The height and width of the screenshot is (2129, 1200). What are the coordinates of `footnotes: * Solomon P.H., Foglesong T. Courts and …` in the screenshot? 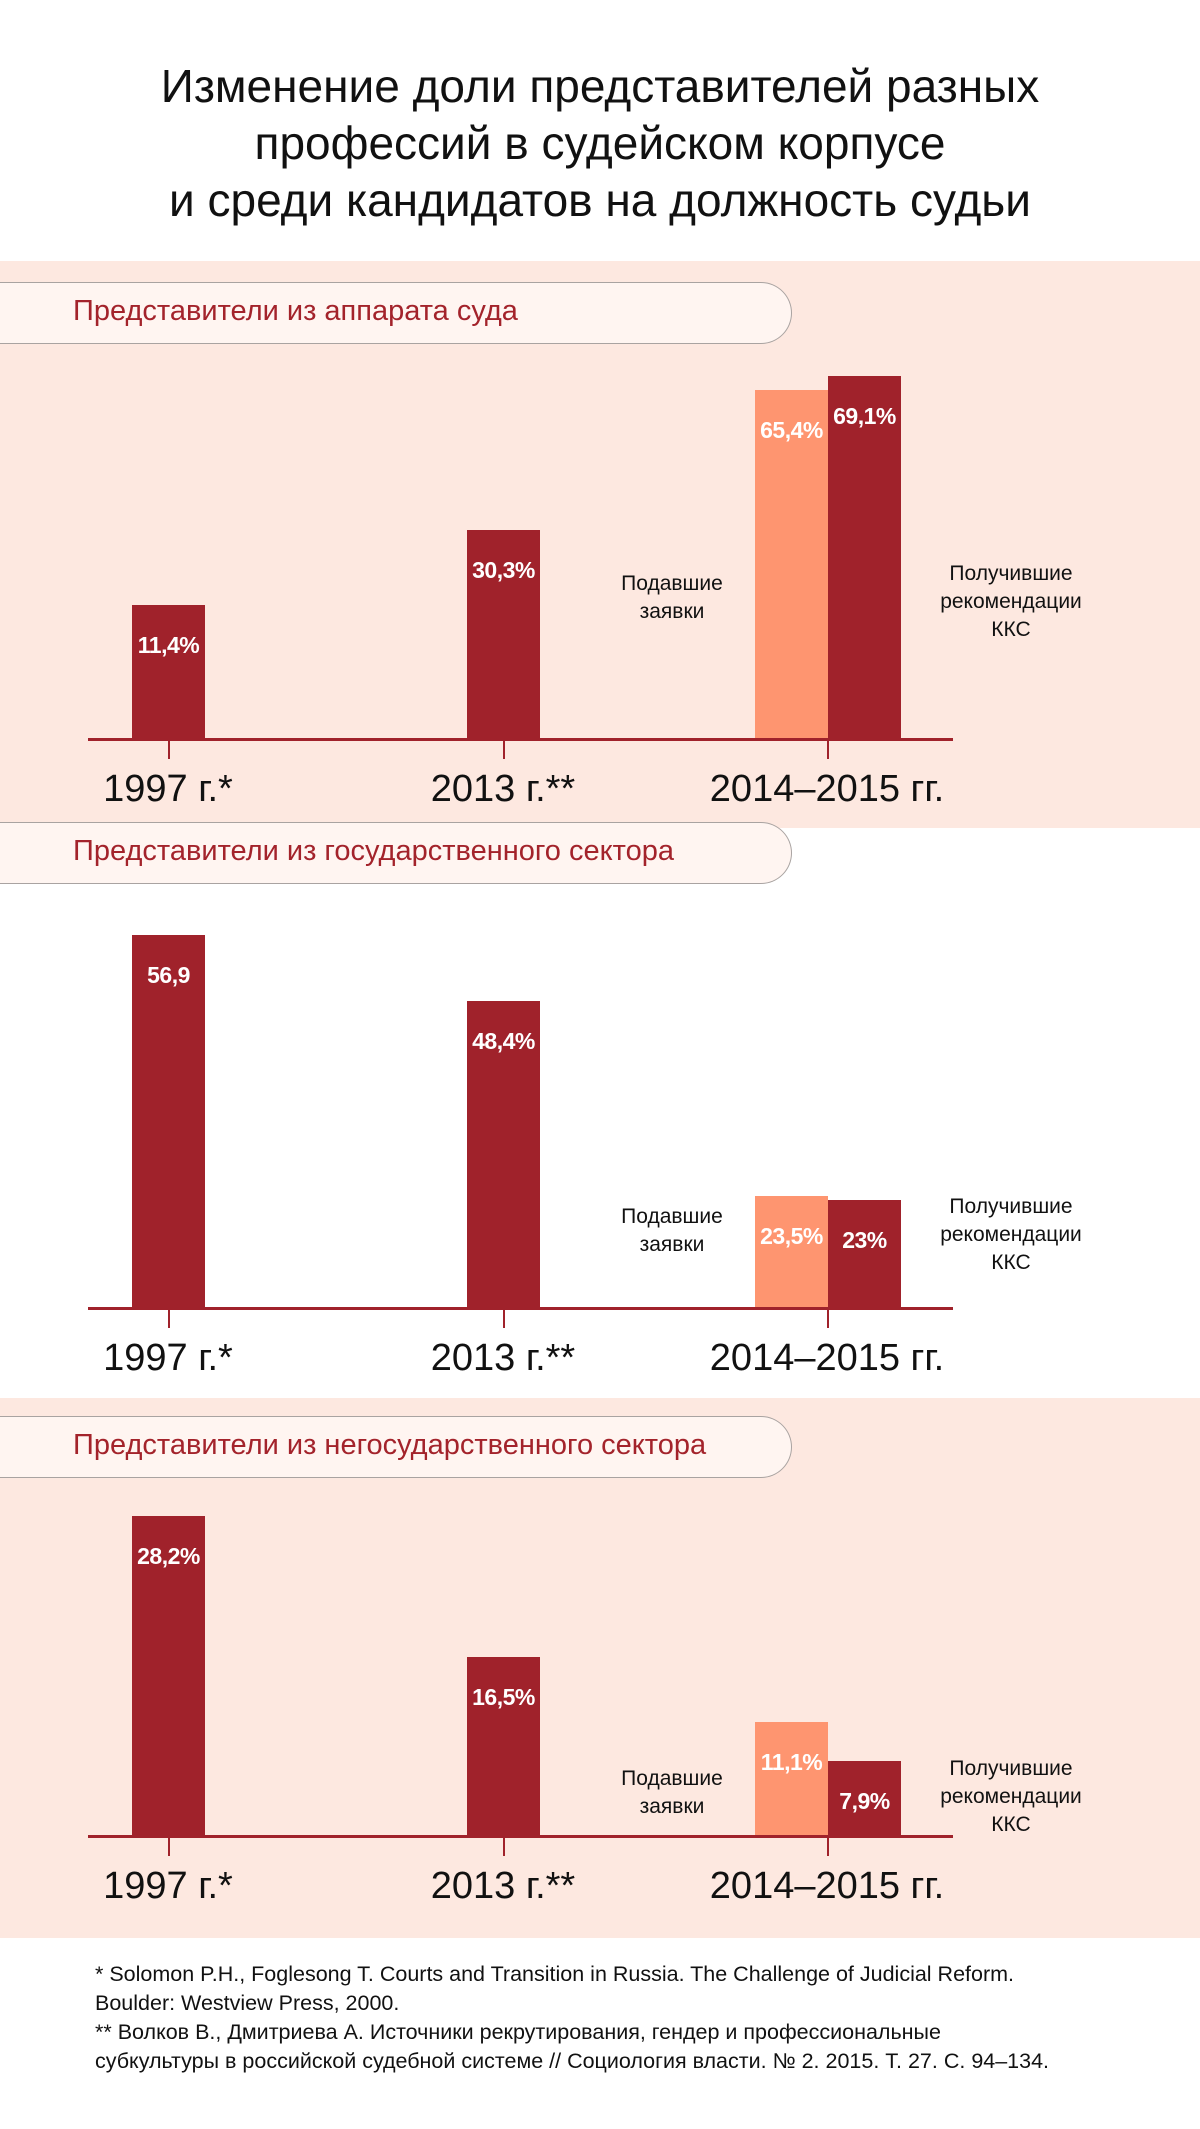 It's located at (572, 2017).